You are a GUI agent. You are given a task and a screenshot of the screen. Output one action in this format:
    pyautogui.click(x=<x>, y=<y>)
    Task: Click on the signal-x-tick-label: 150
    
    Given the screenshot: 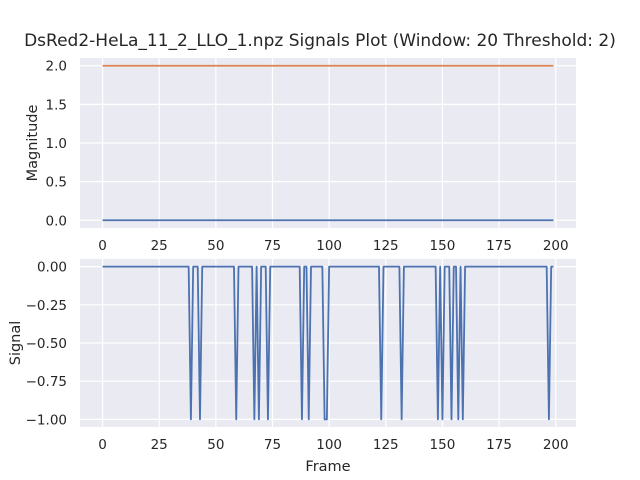 What is the action you would take?
    pyautogui.click(x=443, y=445)
    